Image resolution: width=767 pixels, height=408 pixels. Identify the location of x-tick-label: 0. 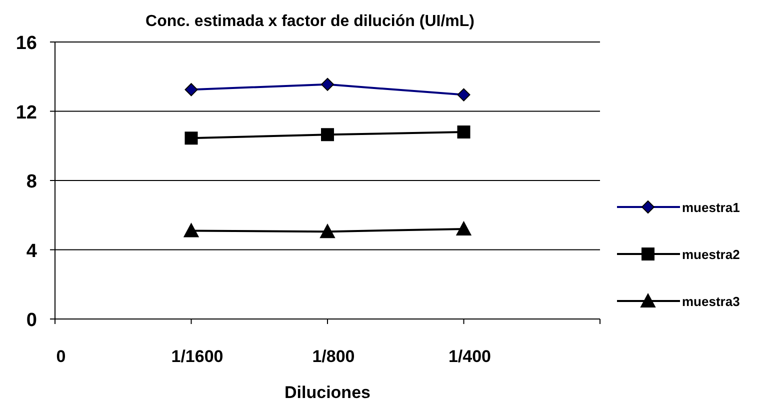
(61, 356).